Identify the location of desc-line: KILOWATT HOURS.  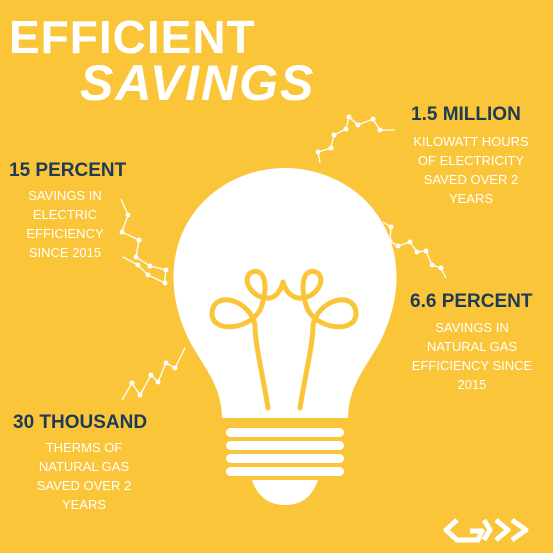
(471, 141).